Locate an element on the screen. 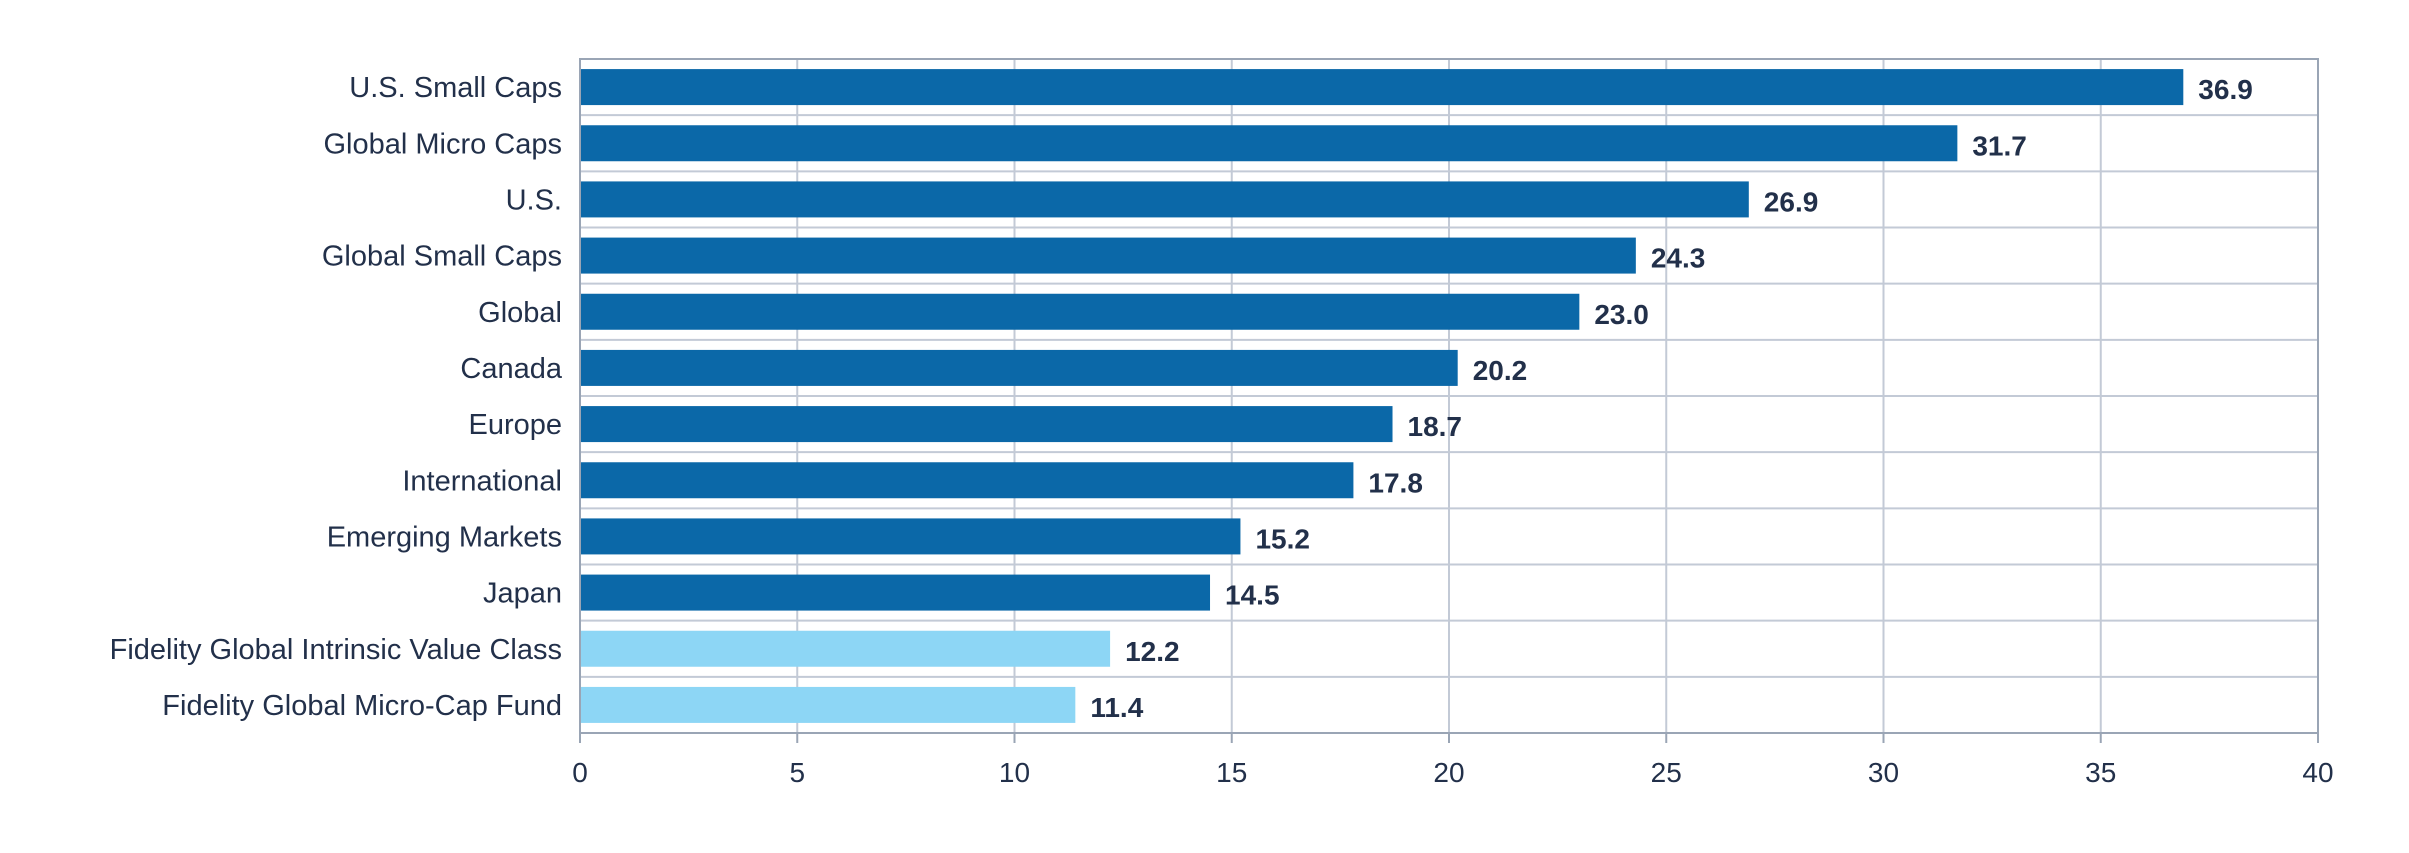 The image size is (2409, 853). category-label: Global is located at coordinates (520, 313).